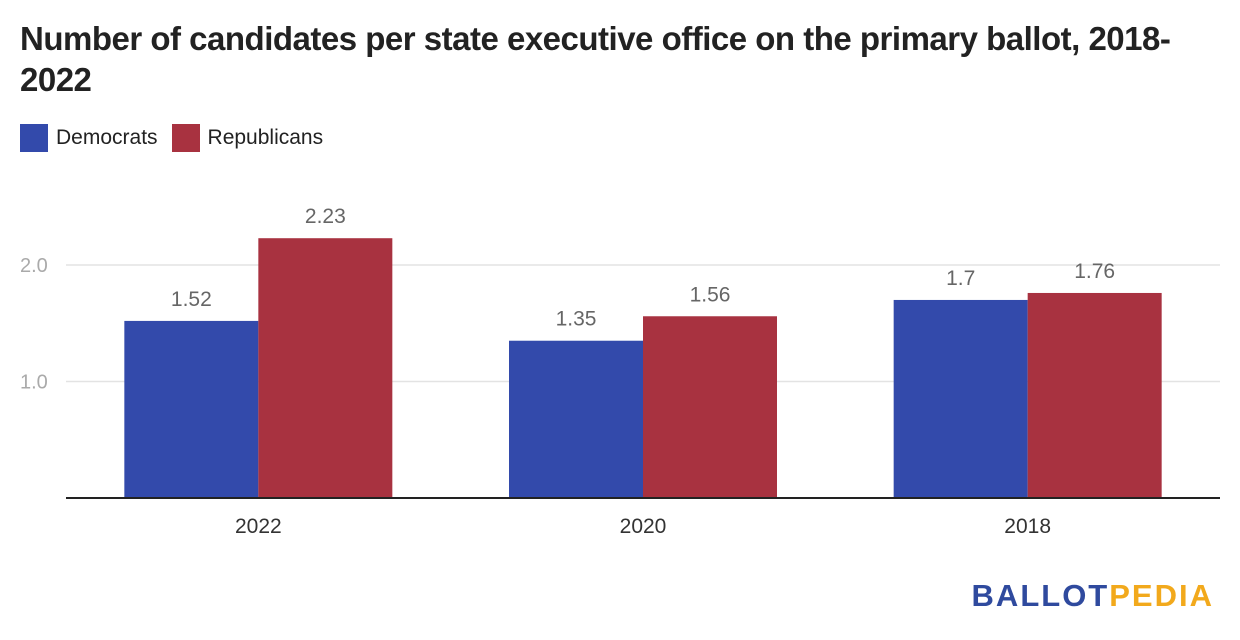 The image size is (1240, 640). Describe the element at coordinates (107, 137) in the screenshot. I see `legend-label-democrats: Democrats` at that location.